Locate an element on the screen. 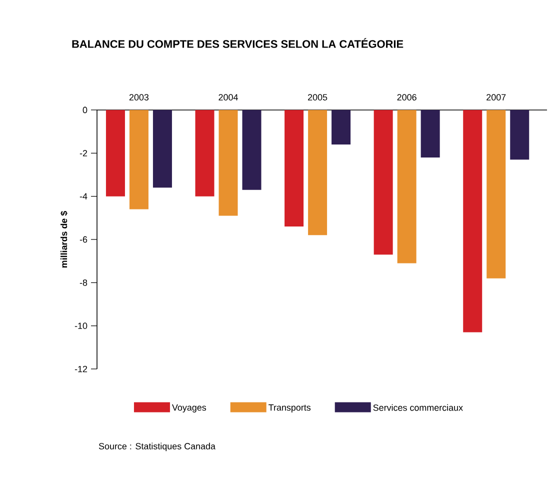  y-axis-title: milliards de $ is located at coordinates (64, 239).